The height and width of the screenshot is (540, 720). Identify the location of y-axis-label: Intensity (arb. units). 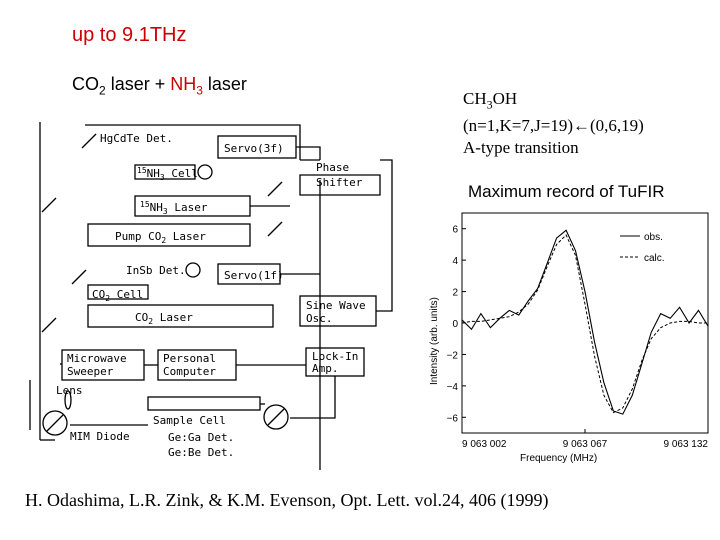
(434, 341).